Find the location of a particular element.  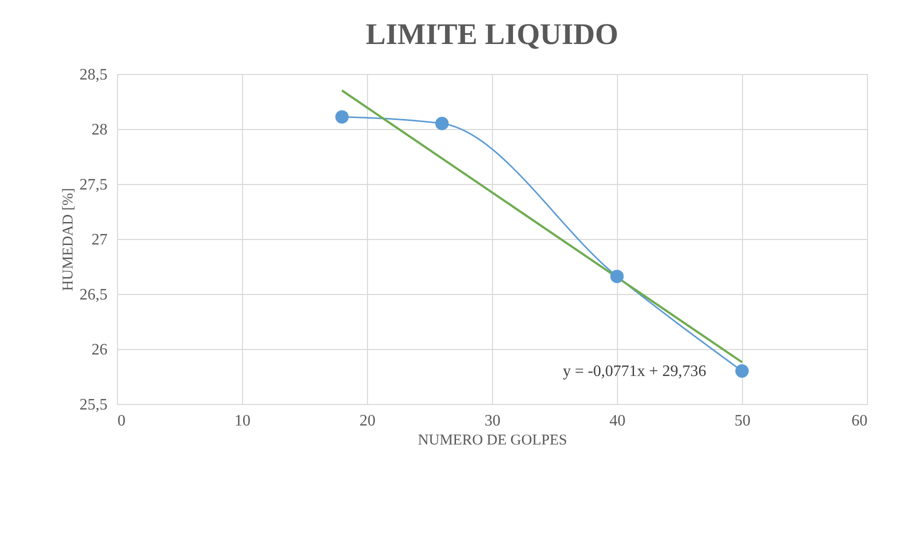

x-tick-label: 60 is located at coordinates (860, 421).